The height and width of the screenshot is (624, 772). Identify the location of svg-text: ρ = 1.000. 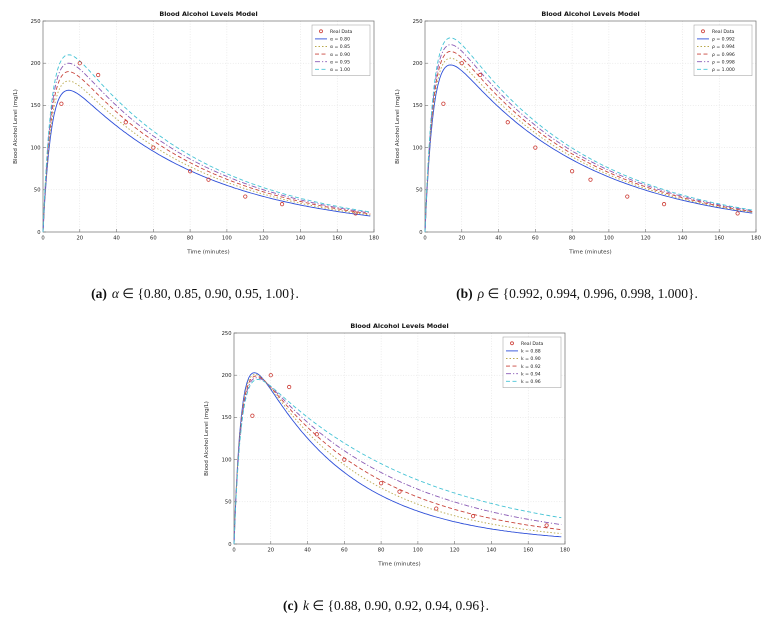
(723, 70).